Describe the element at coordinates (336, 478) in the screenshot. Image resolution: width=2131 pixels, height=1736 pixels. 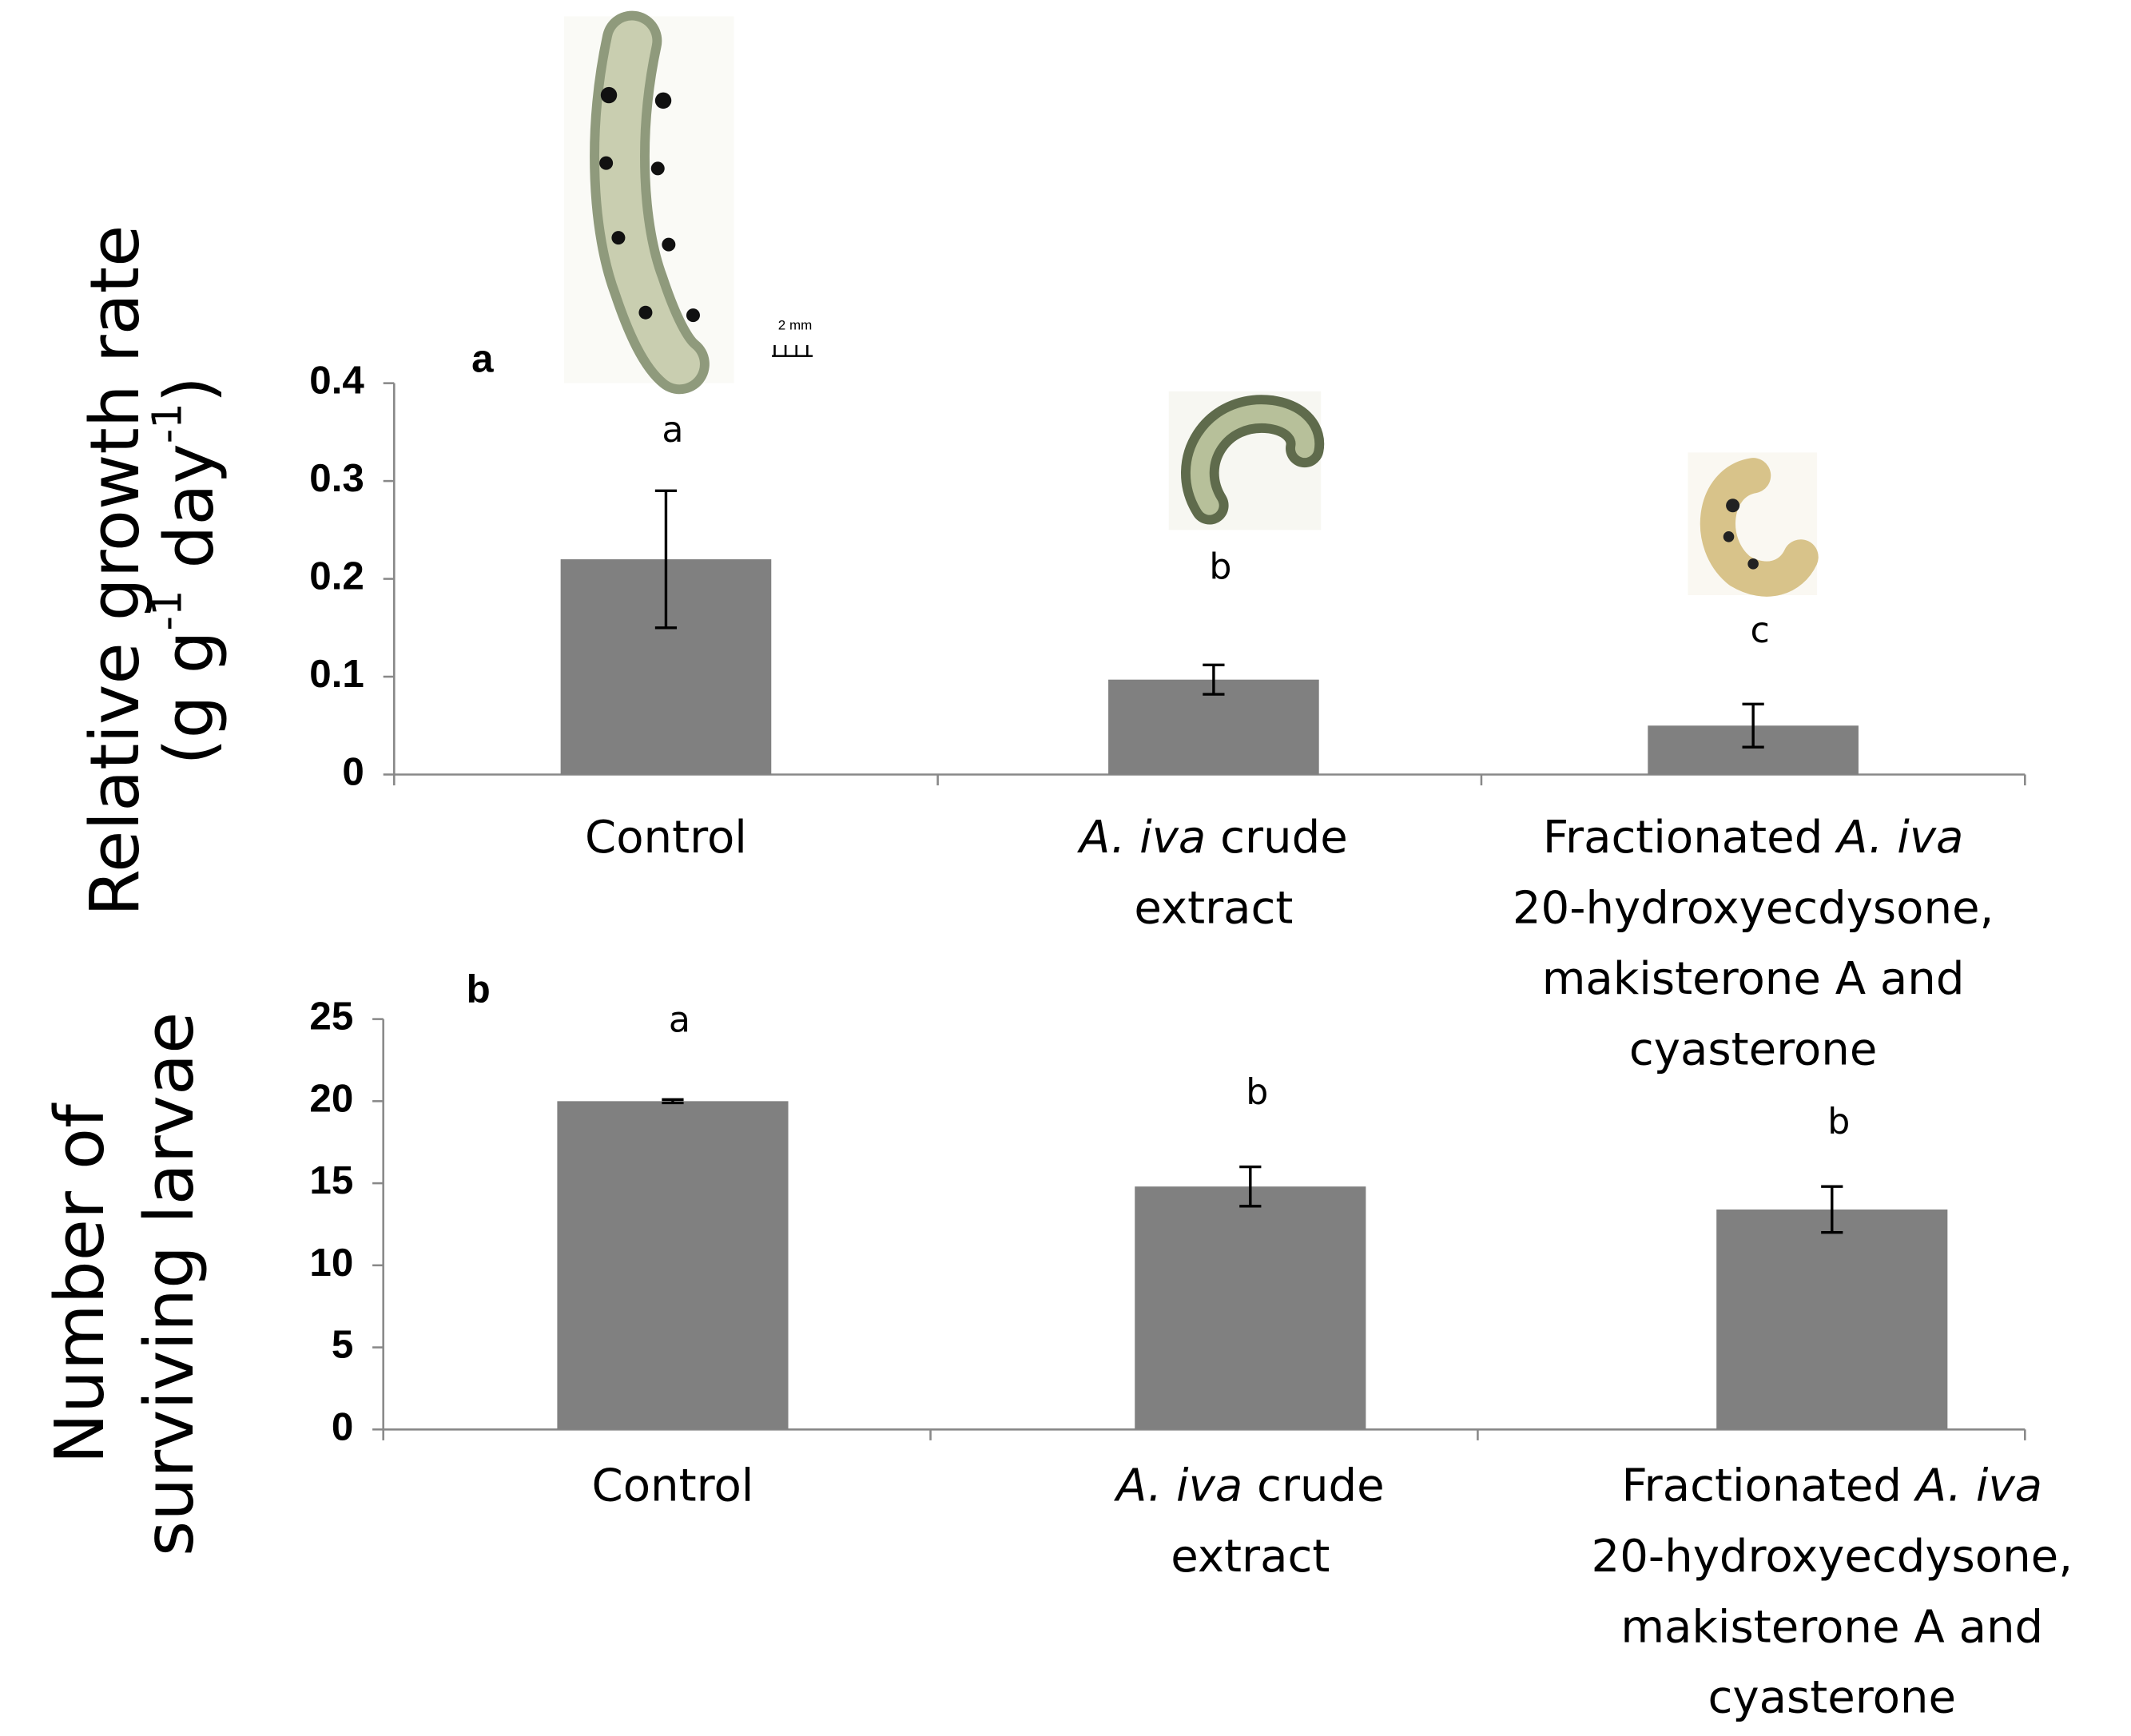
I see `y-tick-label: 0.3` at that location.